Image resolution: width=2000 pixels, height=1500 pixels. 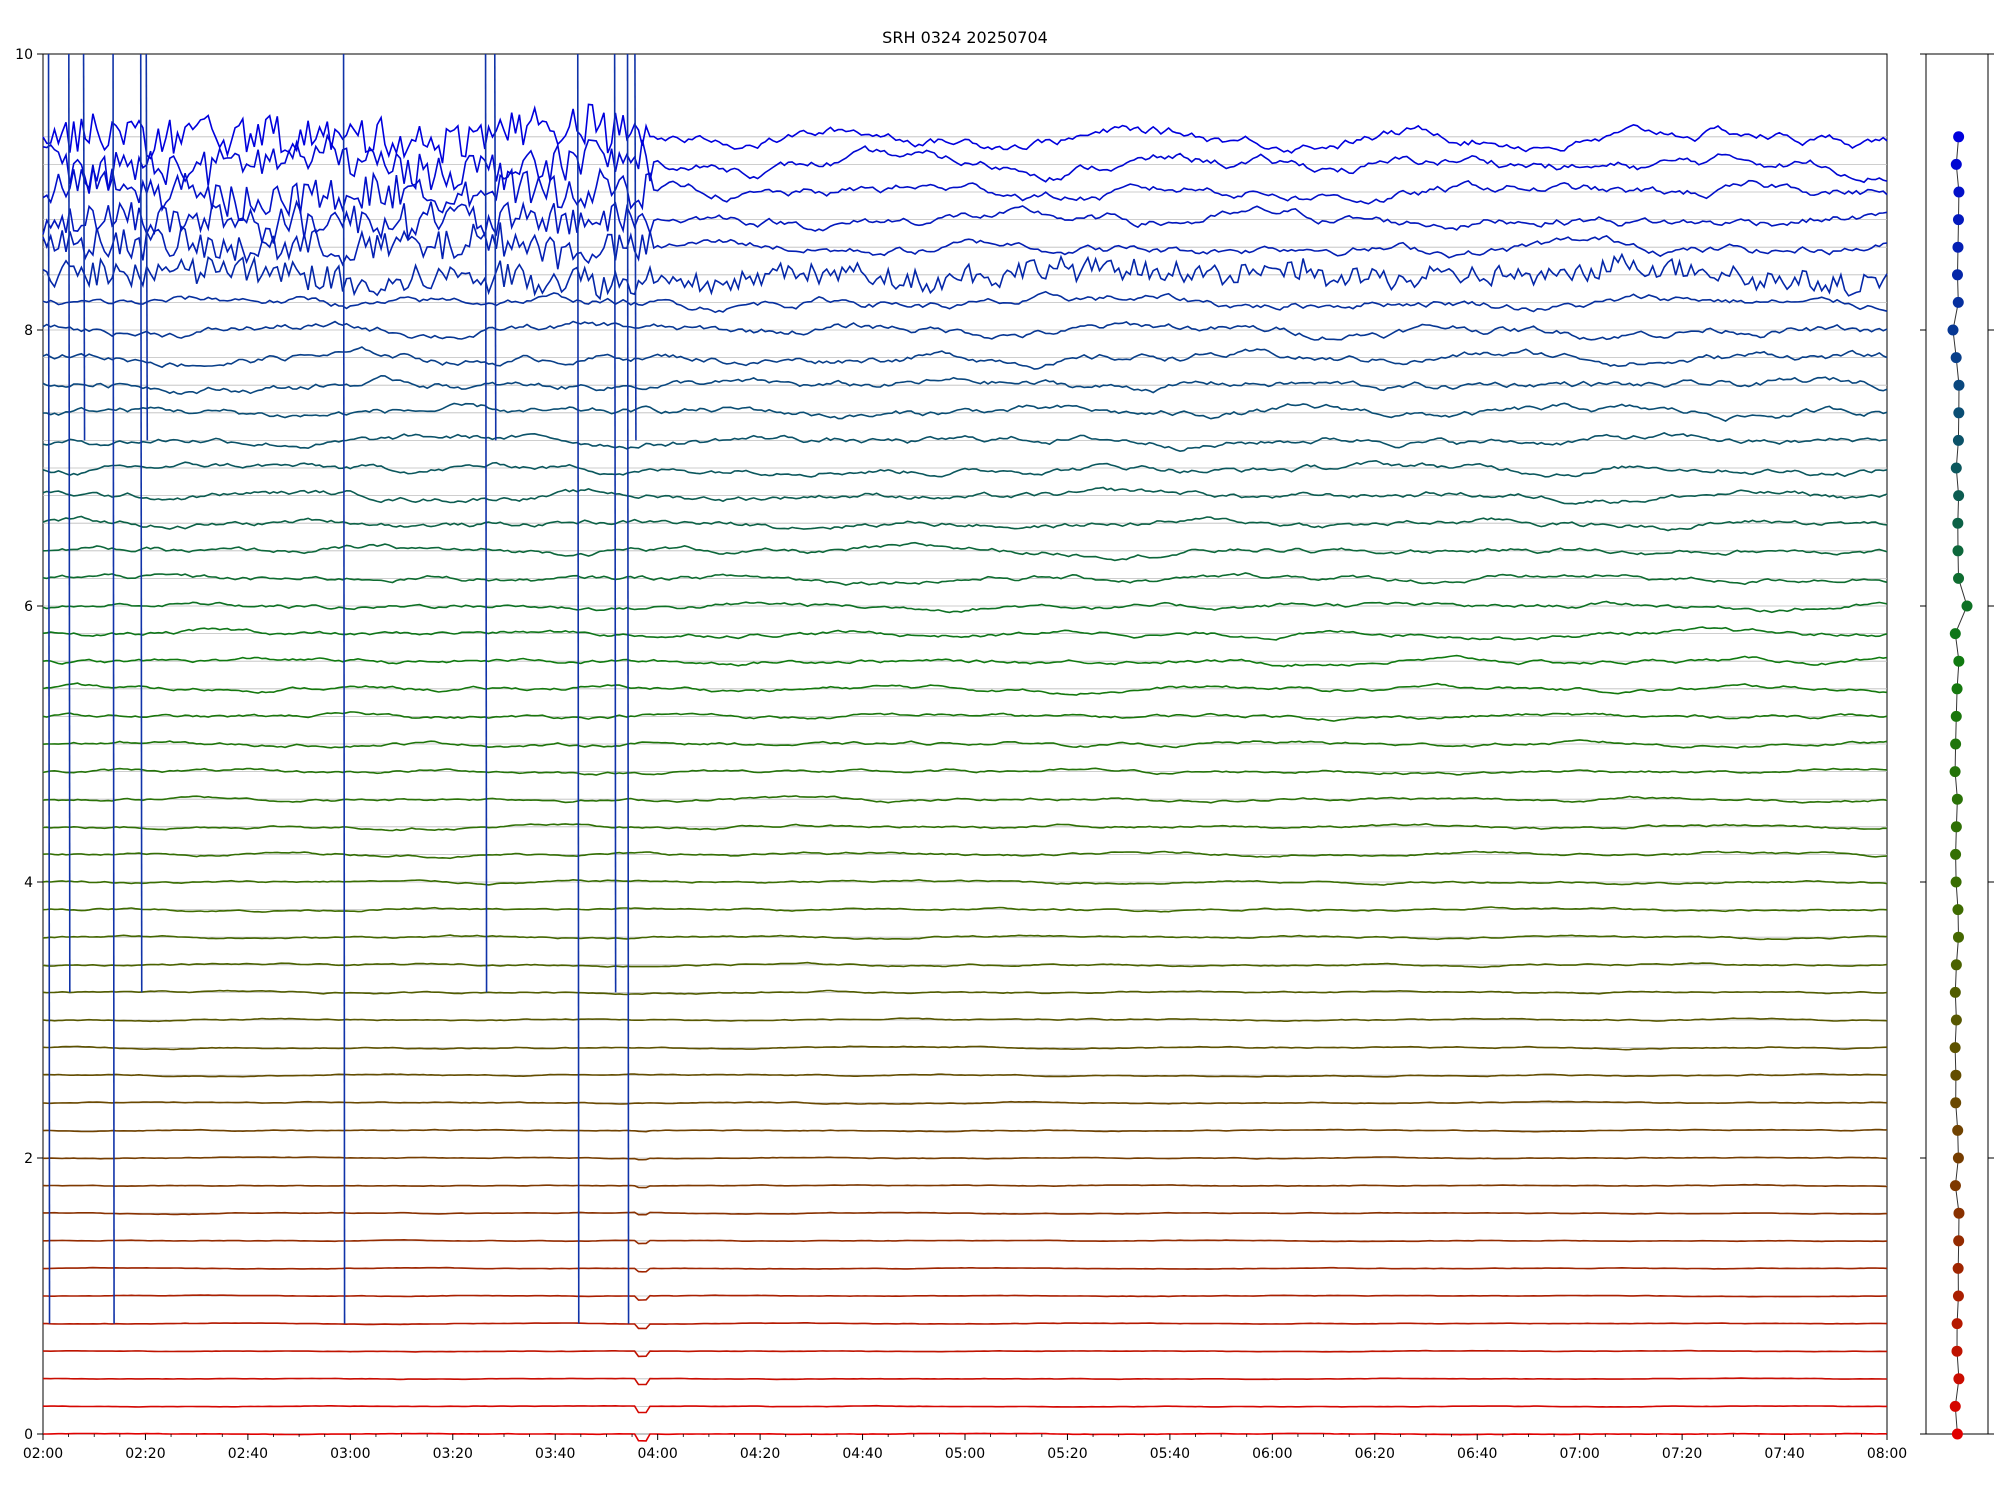 I want to click on y-tick-label: 0, so click(x=28, y=1435).